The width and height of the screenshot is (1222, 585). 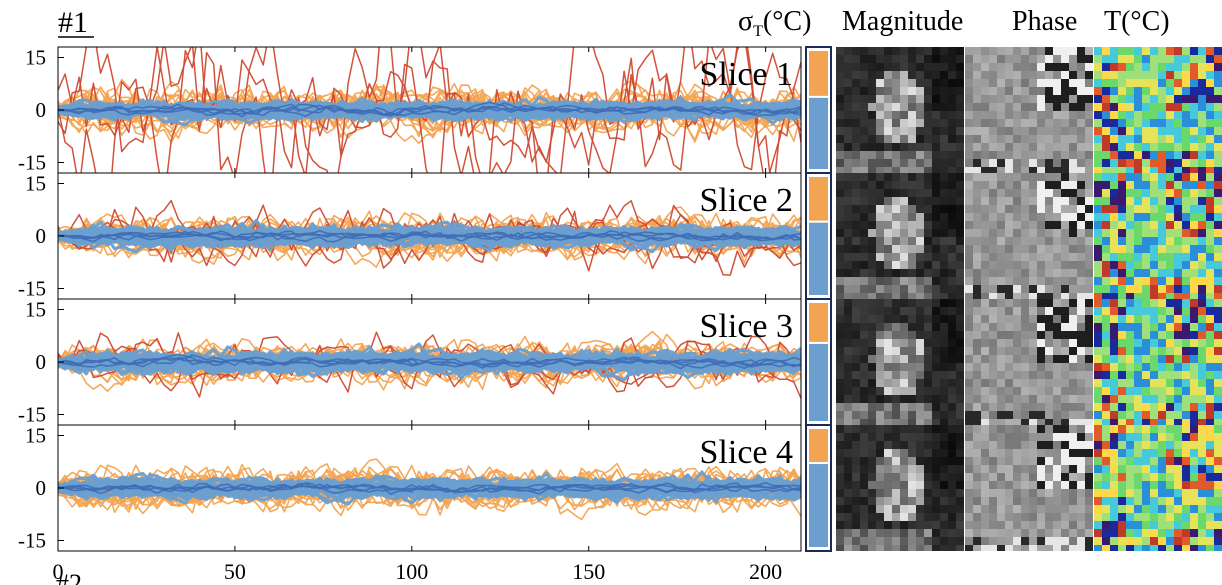 I want to click on slice-label: Slice 3, so click(x=746, y=326).